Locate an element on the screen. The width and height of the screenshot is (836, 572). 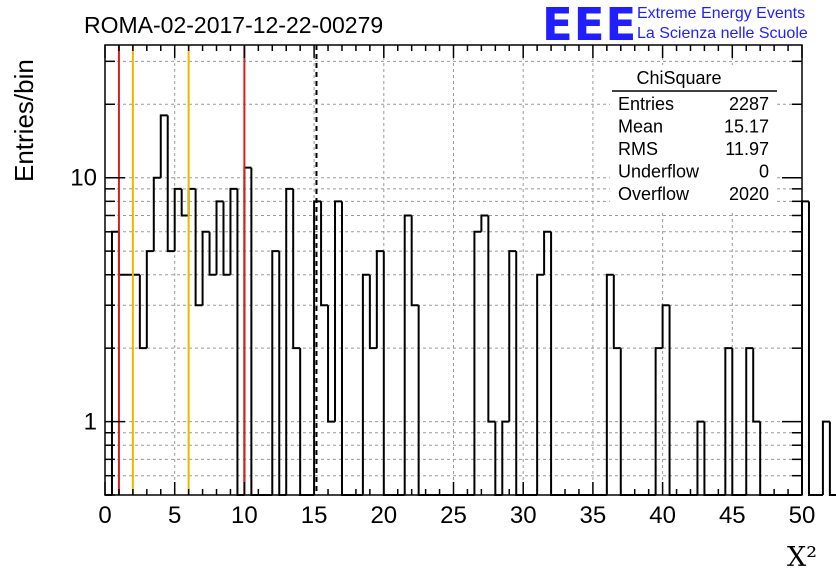
x-tick-label: 10 is located at coordinates (244, 515).